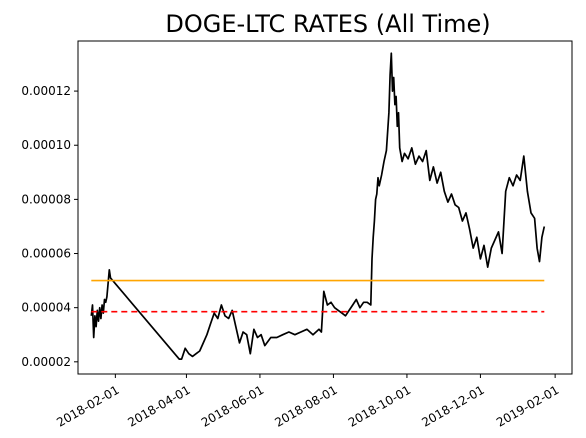 Image resolution: width=586 pixels, height=438 pixels. I want to click on y-tick-label: 0.00012, so click(46, 91).